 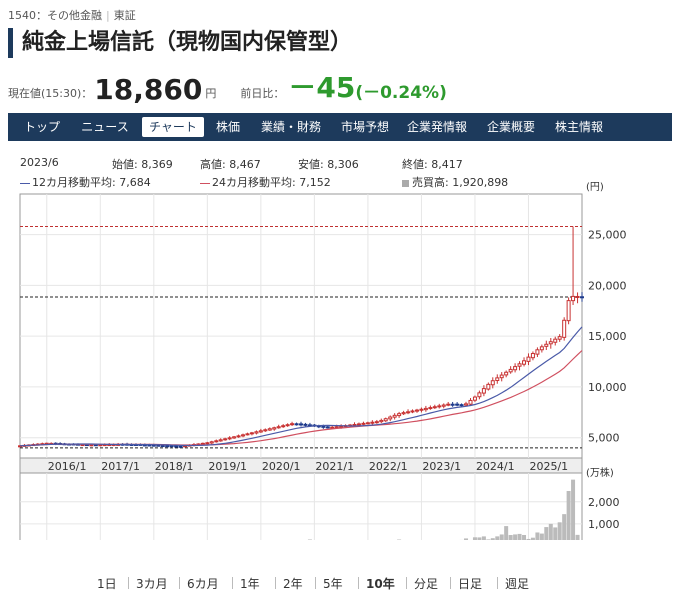 What do you see at coordinates (203, 584) in the screenshot?
I see `period-option: 6カ月` at bounding box center [203, 584].